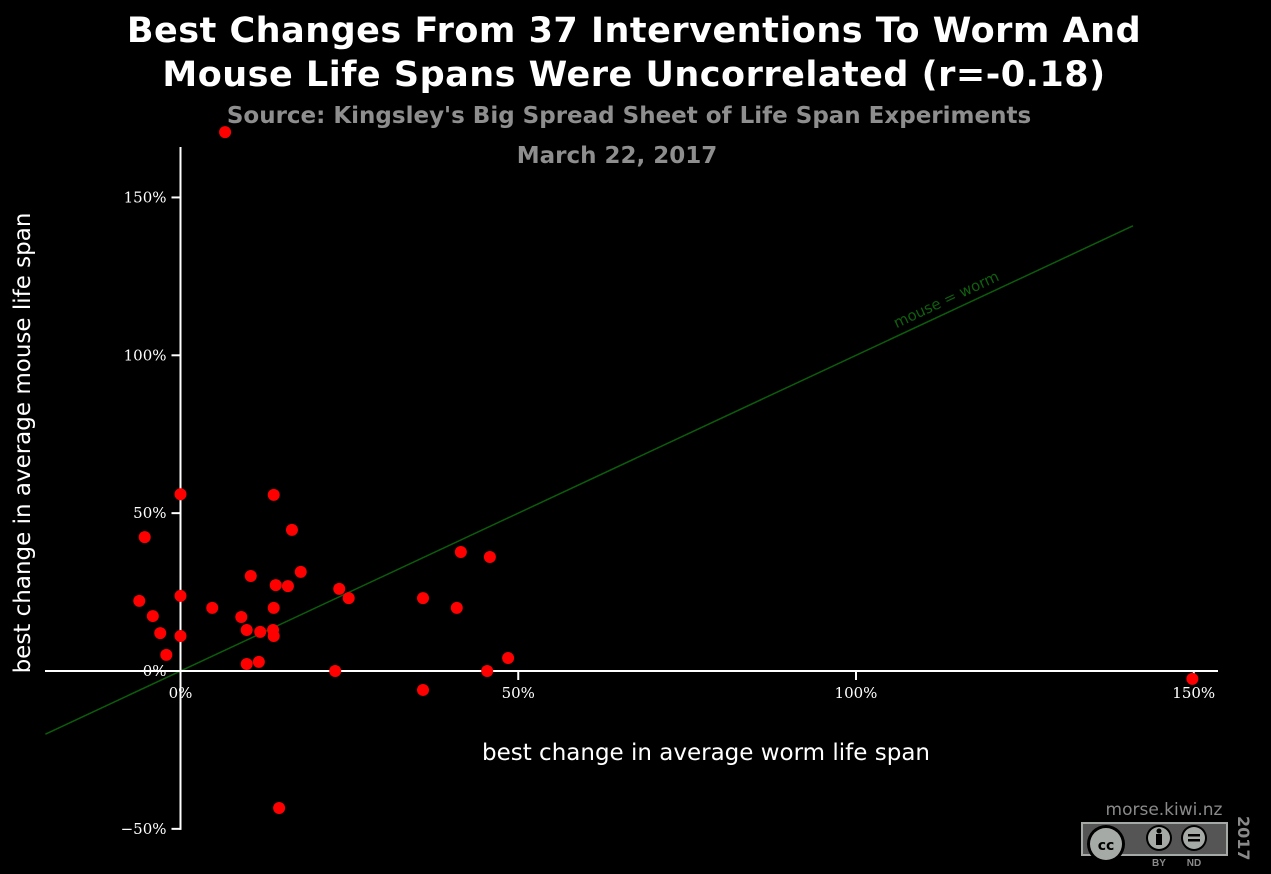 Image resolution: width=1271 pixels, height=874 pixels. Describe the element at coordinates (856, 693) in the screenshot. I see `x-tick-label: 100%` at that location.